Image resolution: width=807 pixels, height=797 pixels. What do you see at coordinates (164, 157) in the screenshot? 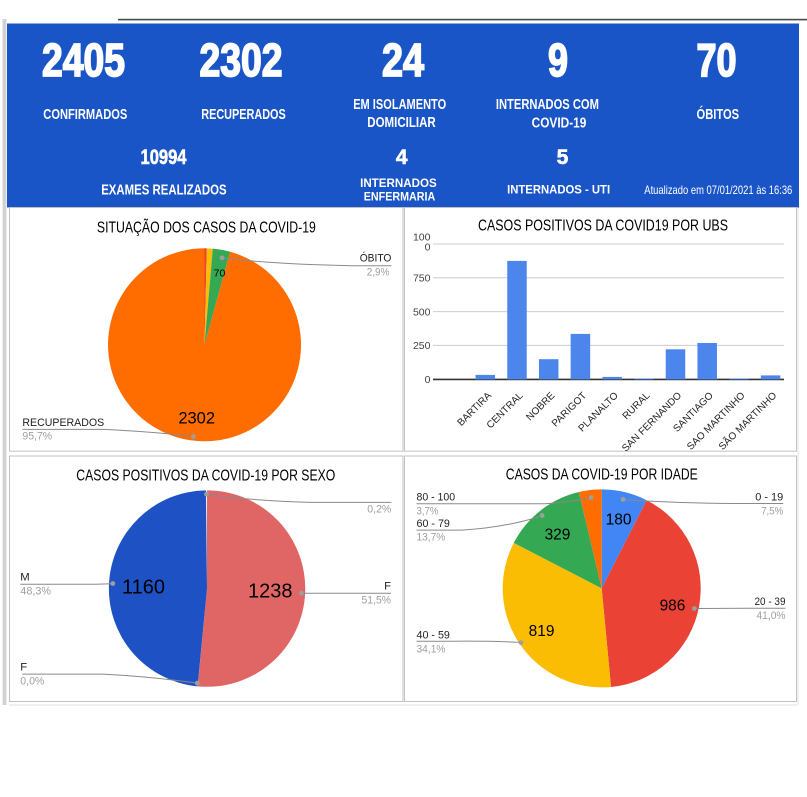
I see `svg-text: 10994` at bounding box center [164, 157].